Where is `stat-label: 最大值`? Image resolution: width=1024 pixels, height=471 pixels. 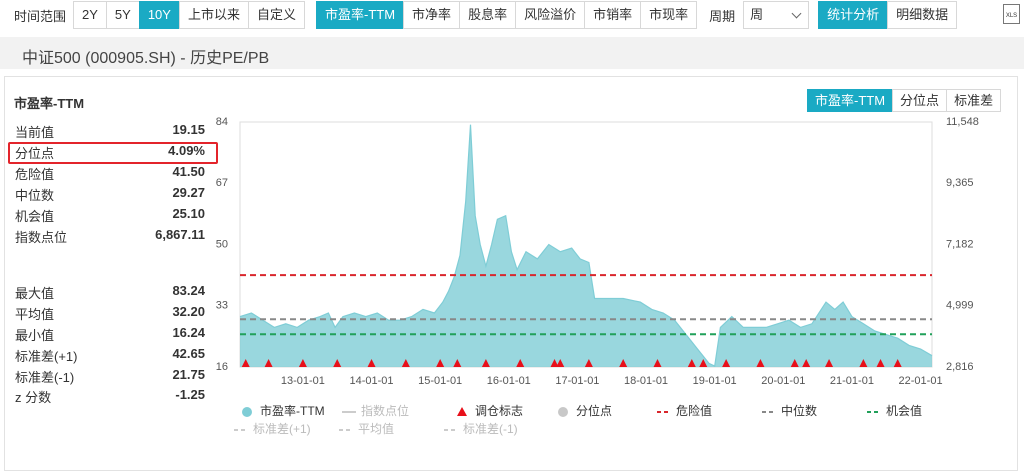
stat-label: 最大值 is located at coordinates (35, 293).